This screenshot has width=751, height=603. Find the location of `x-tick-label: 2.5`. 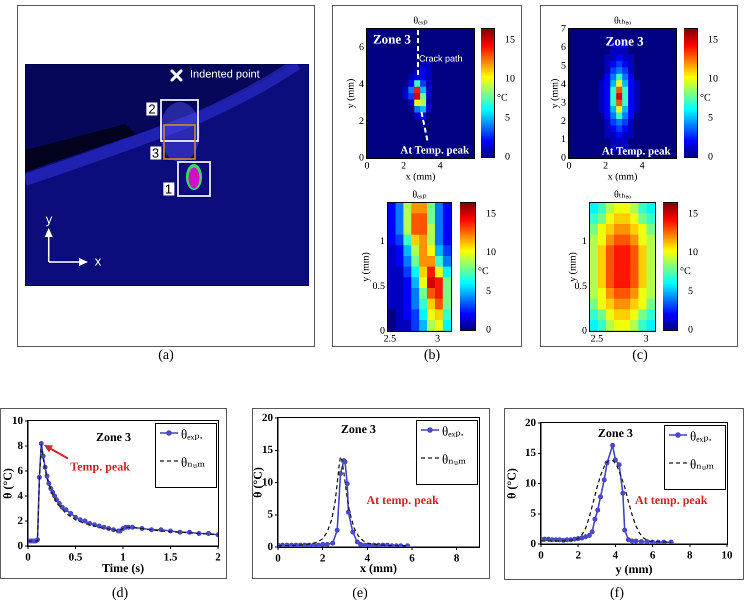

x-tick-label: 2.5 is located at coordinates (390, 339).